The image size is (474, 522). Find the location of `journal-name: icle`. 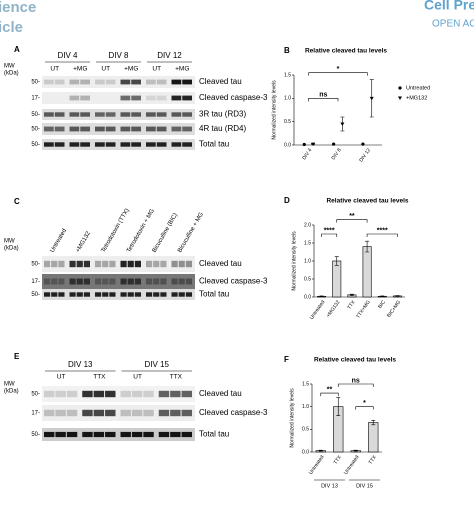

journal-name: icle is located at coordinates (11, 27).